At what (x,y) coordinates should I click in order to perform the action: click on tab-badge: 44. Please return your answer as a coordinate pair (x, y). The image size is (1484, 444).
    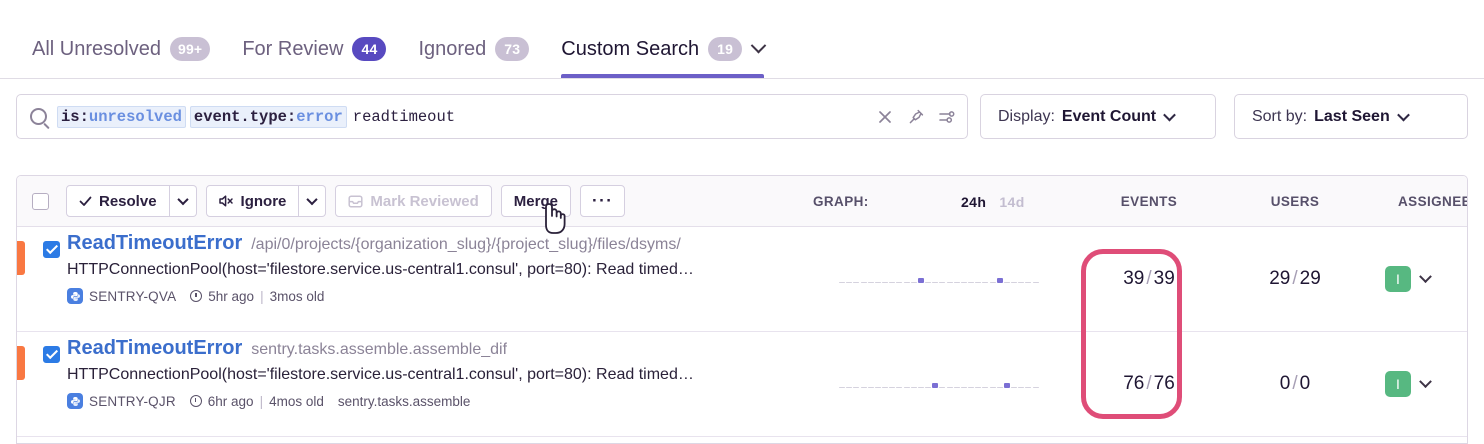
    Looking at the image, I should click on (369, 49).